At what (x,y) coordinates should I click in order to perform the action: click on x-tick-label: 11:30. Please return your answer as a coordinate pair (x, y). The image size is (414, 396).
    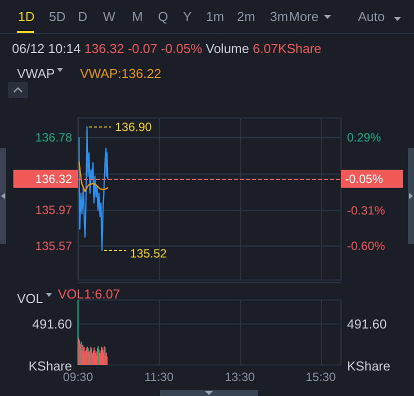
    Looking at the image, I should click on (159, 377).